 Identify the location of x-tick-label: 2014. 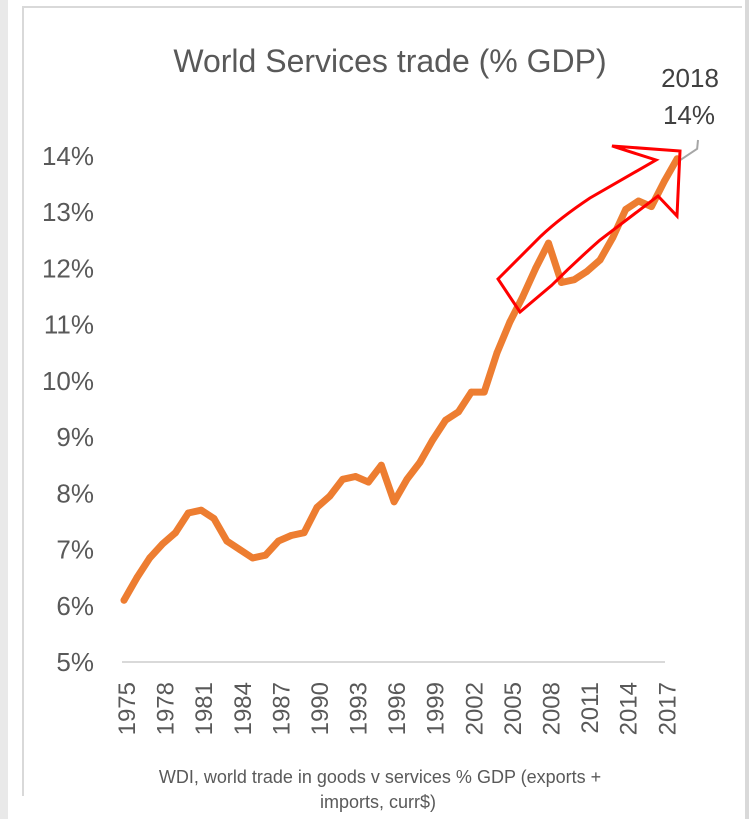
(629, 708).